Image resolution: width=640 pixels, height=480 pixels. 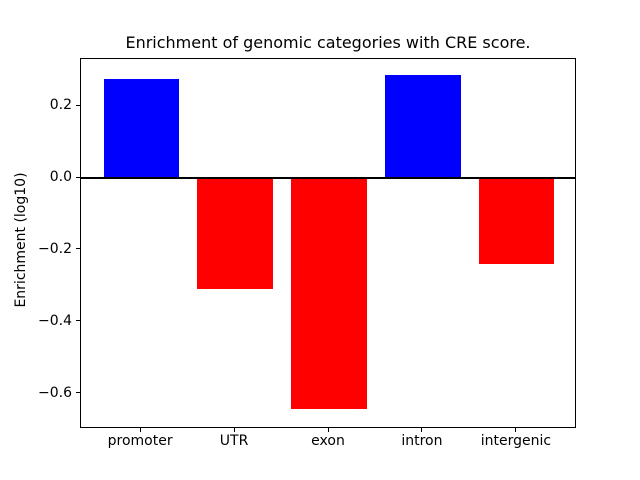 I want to click on x-tick-label-exon: exon, so click(x=328, y=441).